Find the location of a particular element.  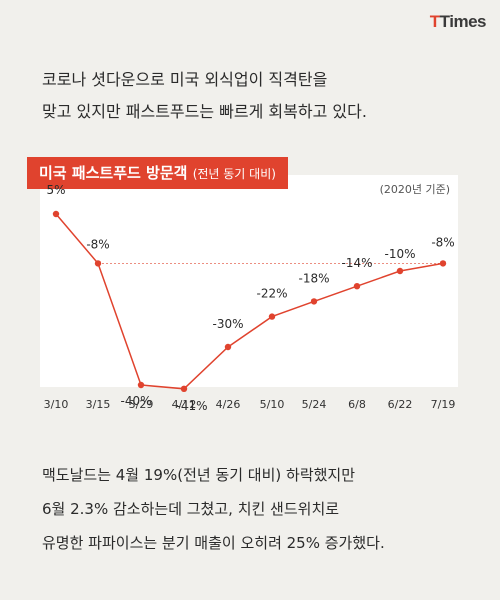

outro-line-2: 6월 2.3% 감소하는데 그쳤고, 치킨 샌드위치로 is located at coordinates (191, 509).